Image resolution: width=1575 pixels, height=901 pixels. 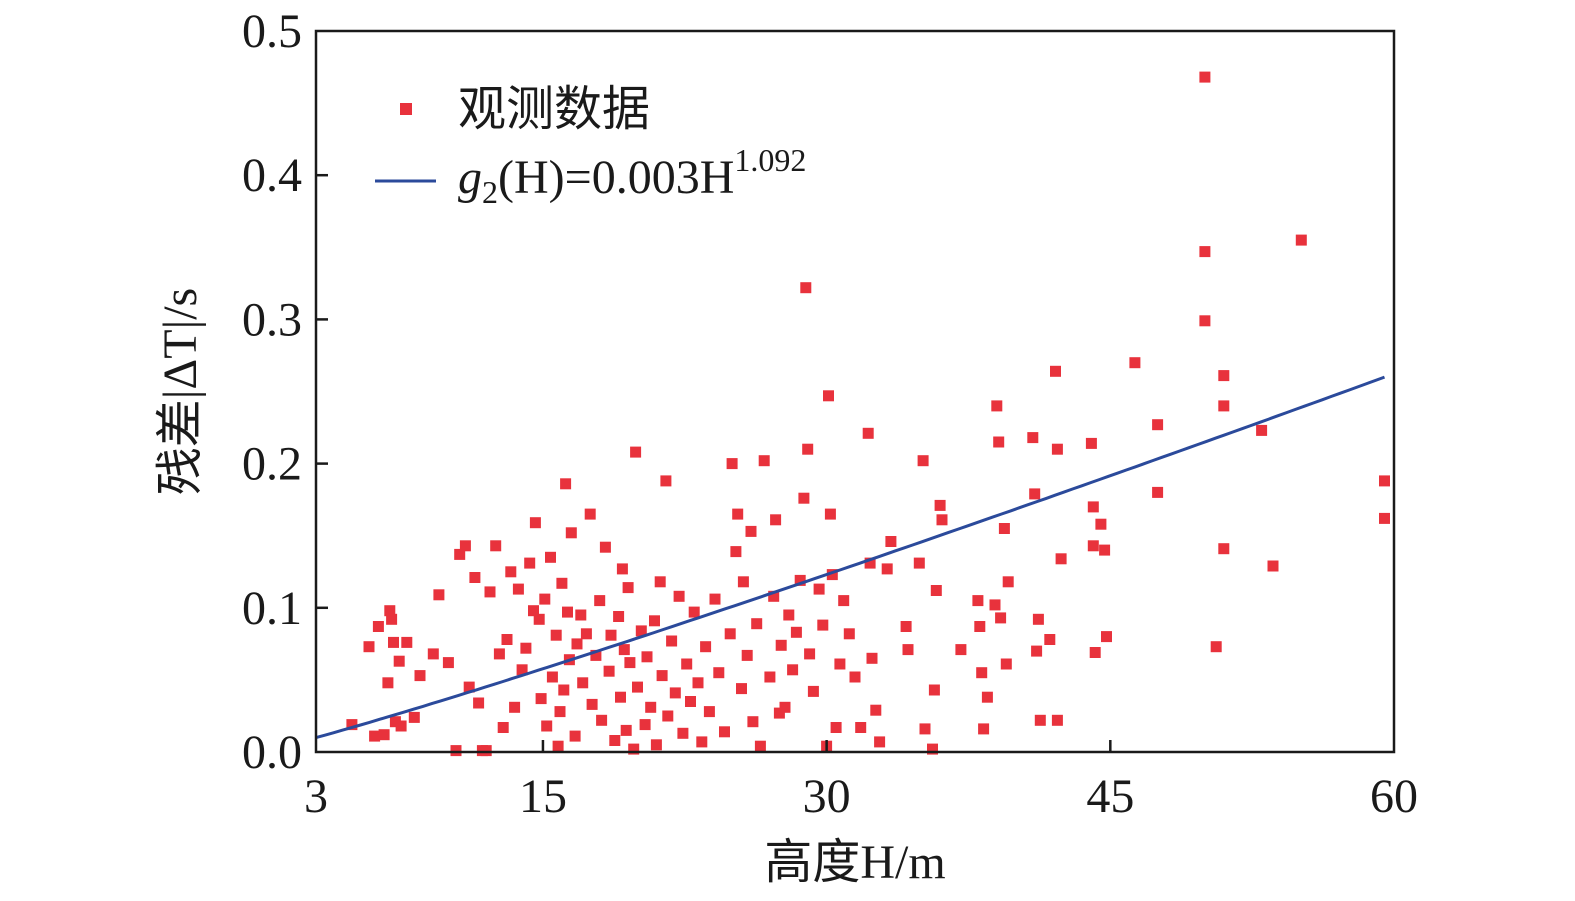 I want to click on legend-fit-sub: 2, so click(x=490, y=192).